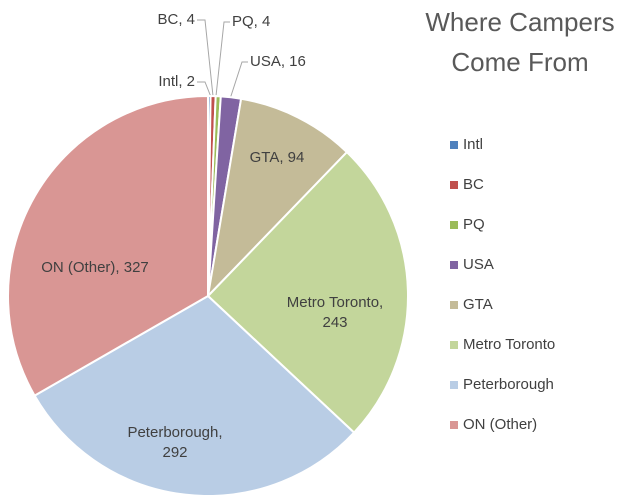 This screenshot has height=495, width=633. Describe the element at coordinates (478, 304) in the screenshot. I see `legend-label: GTA` at that location.